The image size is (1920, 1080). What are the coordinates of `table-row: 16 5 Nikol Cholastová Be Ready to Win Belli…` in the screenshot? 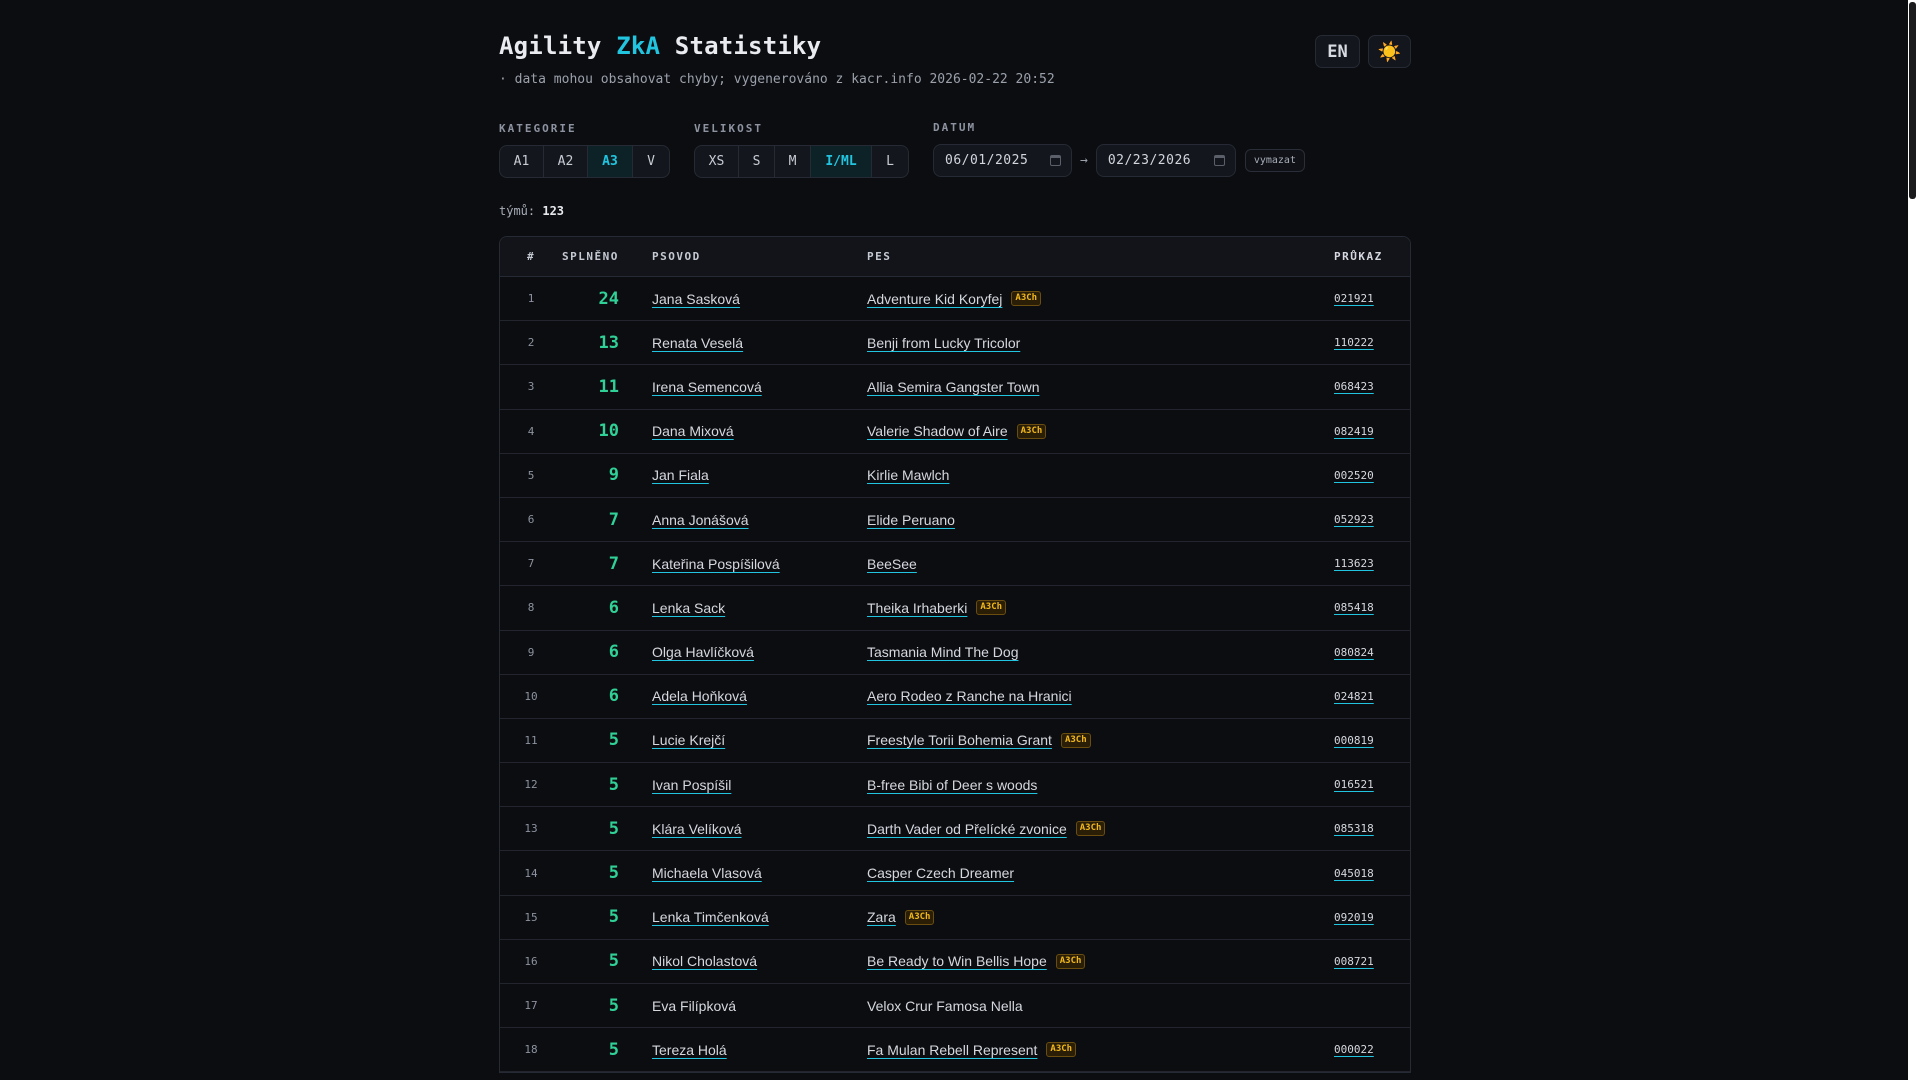 It's located at (955, 961).